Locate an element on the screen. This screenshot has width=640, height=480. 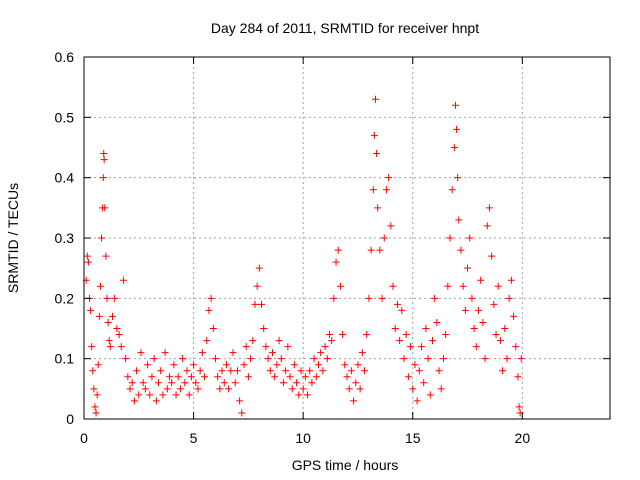
x-tick-label: 0 is located at coordinates (84, 438).